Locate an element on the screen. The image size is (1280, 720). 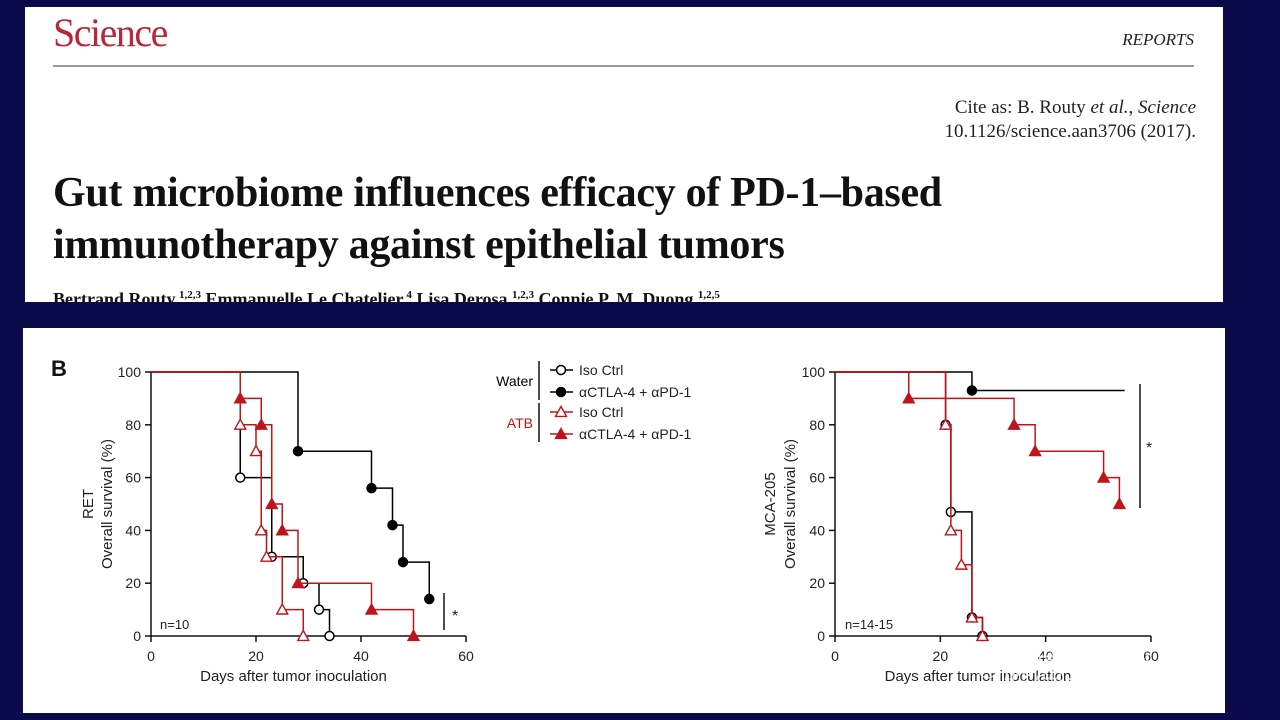
author-name: Emmanuelle Le Chatelier, is located at coordinates (304, 295).